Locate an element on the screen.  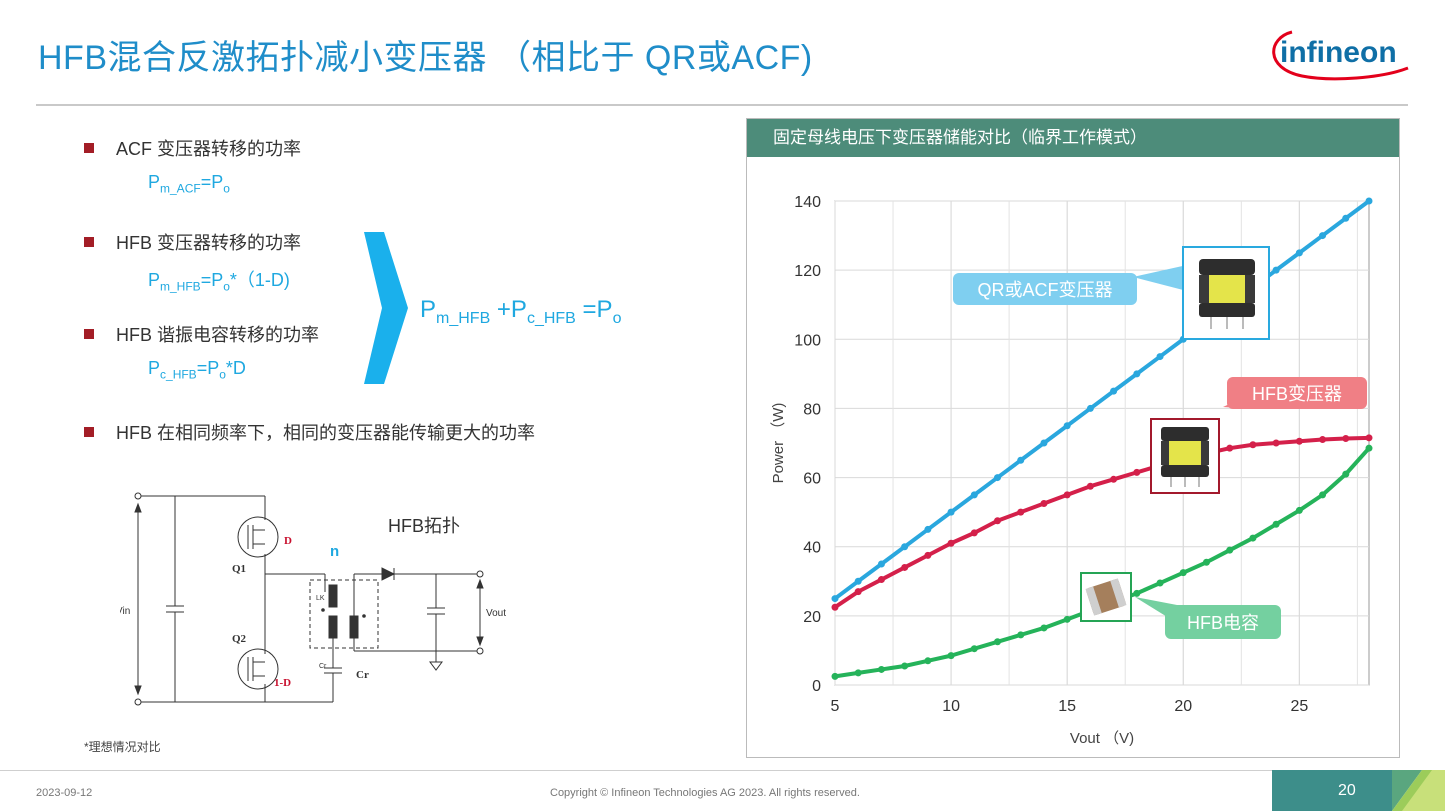
y-tick-label: 20 is located at coordinates (812, 617).